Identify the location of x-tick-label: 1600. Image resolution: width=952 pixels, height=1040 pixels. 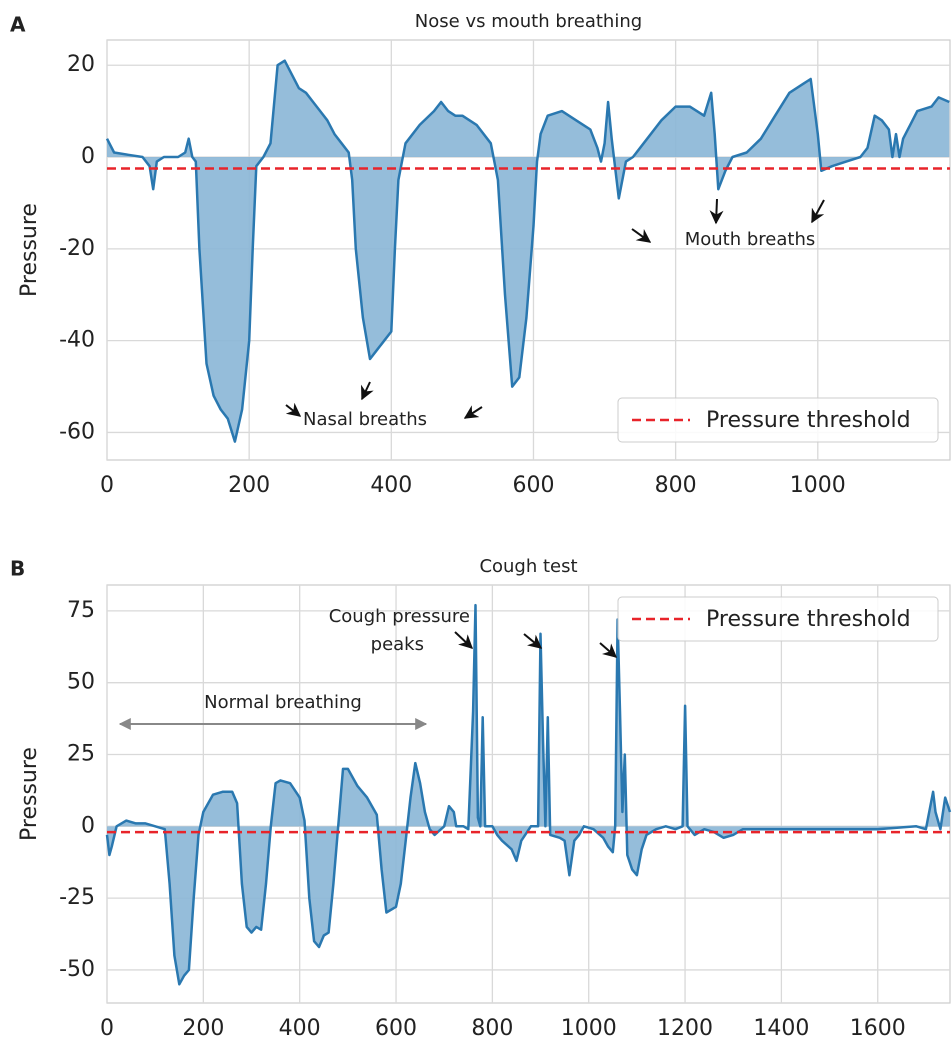
(878, 1028).